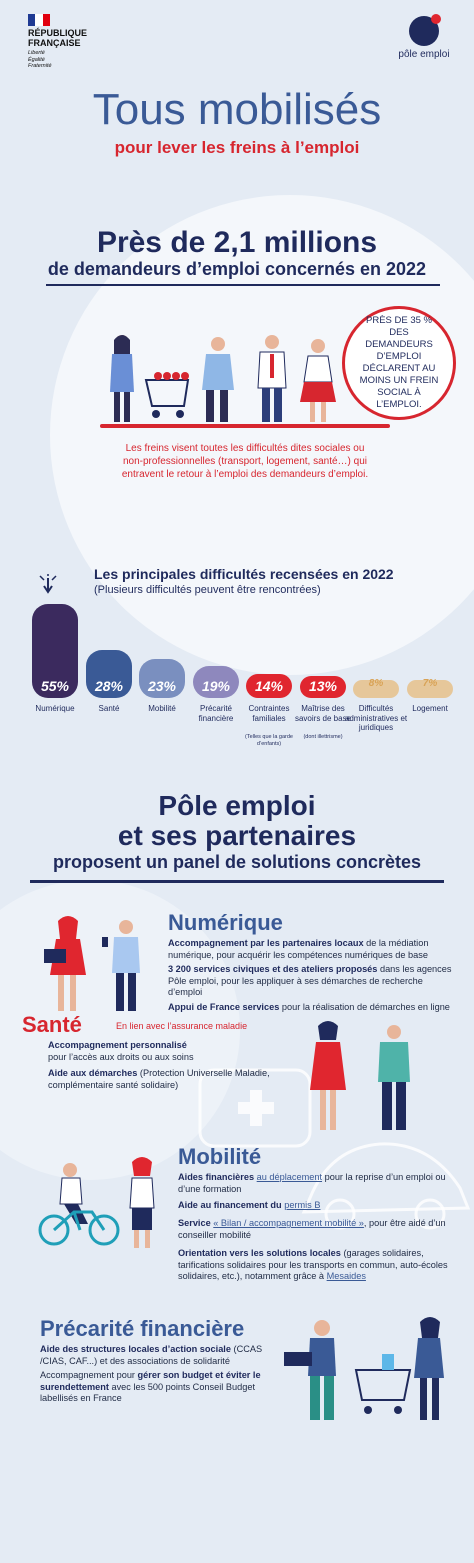  I want to click on man-figure-icon, so click(218, 379).